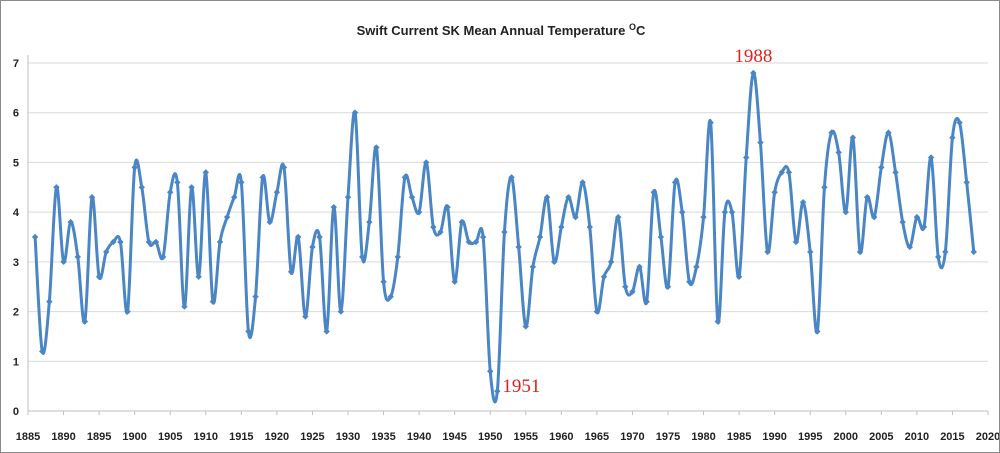 This screenshot has height=453, width=1000. What do you see at coordinates (641, 30) in the screenshot?
I see `chart-title-unit: C` at bounding box center [641, 30].